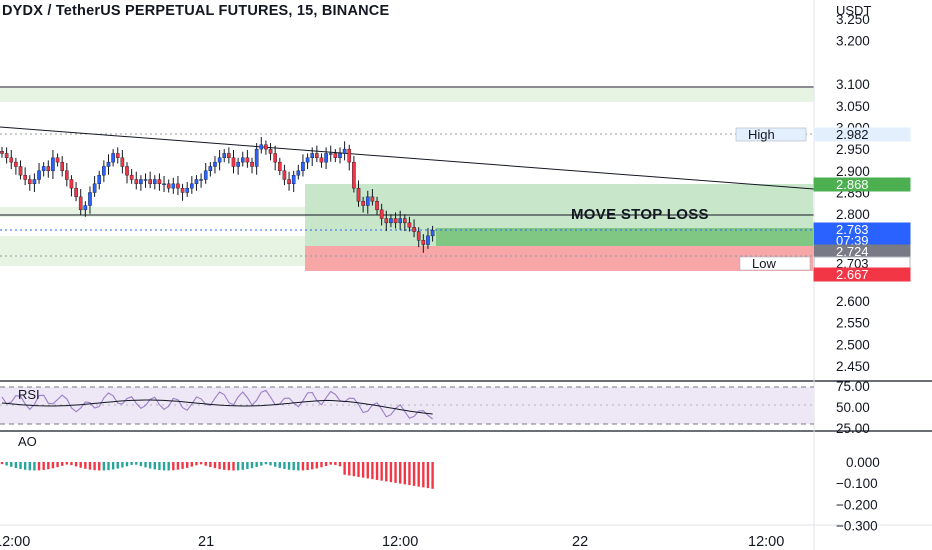 The image size is (932, 550). What do you see at coordinates (853, 366) in the screenshot?
I see `price-tick-label: 2.450` at bounding box center [853, 366].